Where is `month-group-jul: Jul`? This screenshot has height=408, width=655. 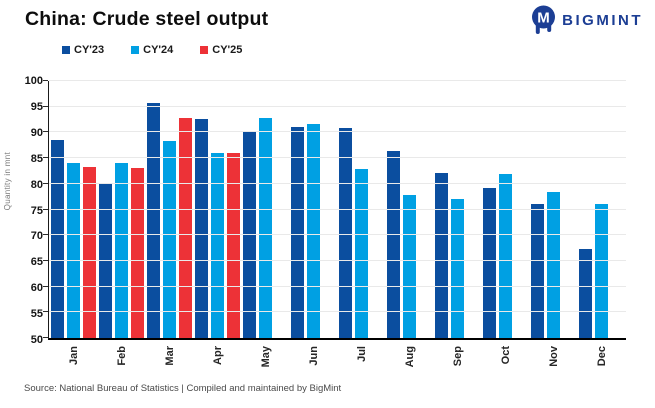
month-group-jul: Jul is located at coordinates (361, 221).